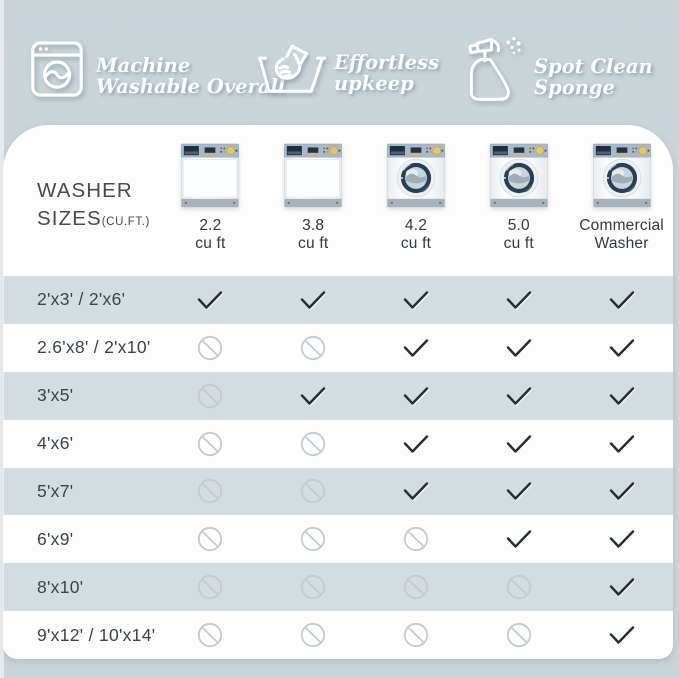 The height and width of the screenshot is (678, 679). What do you see at coordinates (621, 234) in the screenshot?
I see `washer-size-label: Commercial Washer` at bounding box center [621, 234].